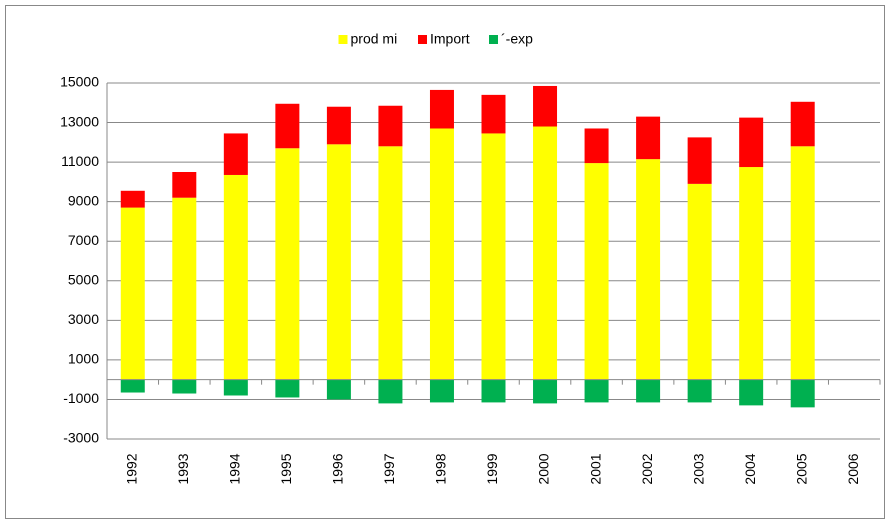  Describe the element at coordinates (338, 468) in the screenshot. I see `x-tick-label: 1996` at that location.